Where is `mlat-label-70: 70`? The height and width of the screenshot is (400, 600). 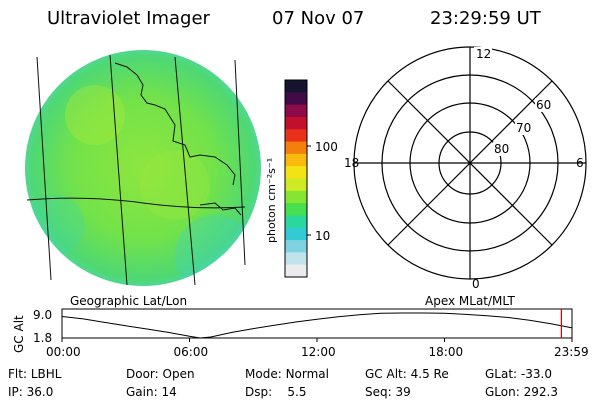
mlat-label-70: 70 is located at coordinates (523, 128).